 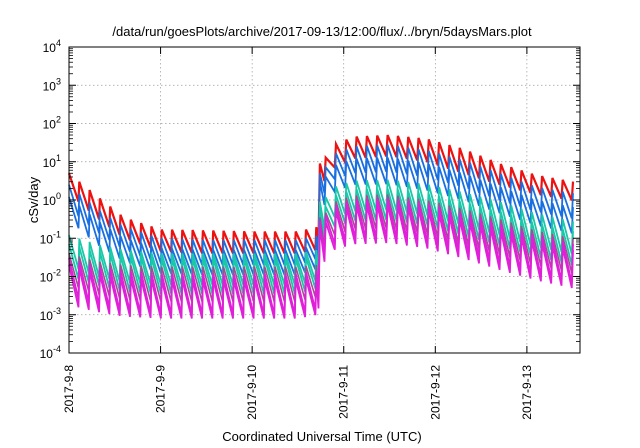 What do you see at coordinates (161, 389) in the screenshot?
I see `x-tick-label: 2017-9-9` at bounding box center [161, 389].